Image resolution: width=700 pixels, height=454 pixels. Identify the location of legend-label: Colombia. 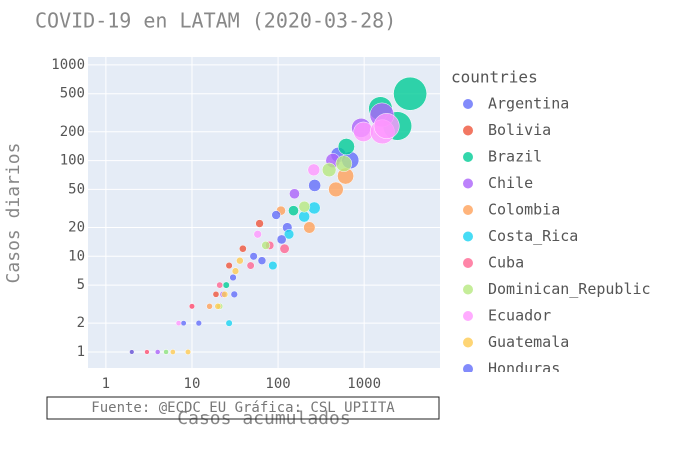
(524, 210).